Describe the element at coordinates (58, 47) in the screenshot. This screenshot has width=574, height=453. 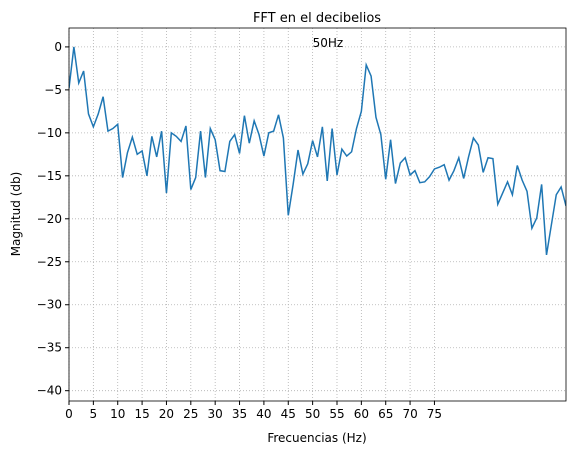
I see `y-tick-label: 0` at that location.